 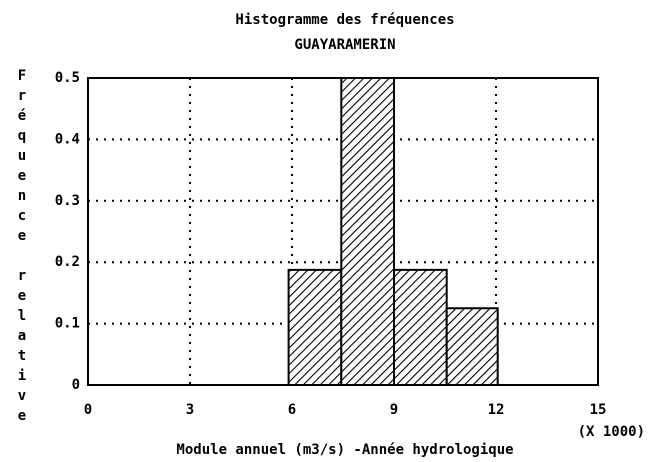 I want to click on x-tick-label: 0, so click(x=88, y=410).